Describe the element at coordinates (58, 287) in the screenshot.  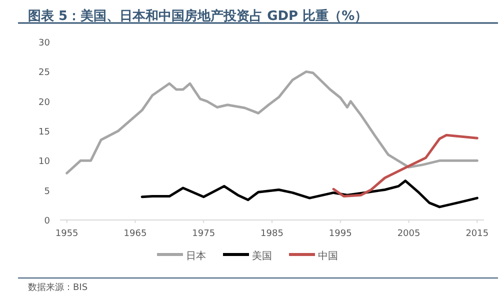
I see `source-note: 数据来源：BIS` at that location.